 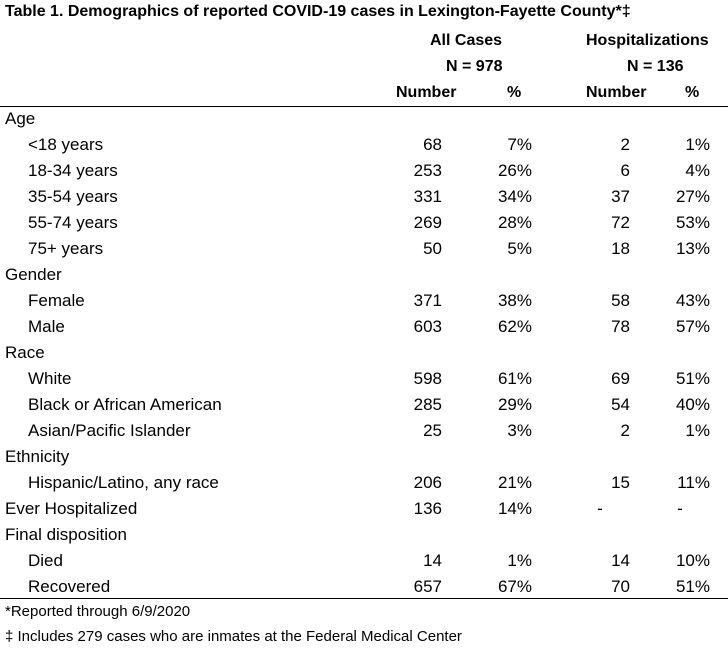 What do you see at coordinates (364, 457) in the screenshot?
I see `table-row: Ethnicity` at bounding box center [364, 457].